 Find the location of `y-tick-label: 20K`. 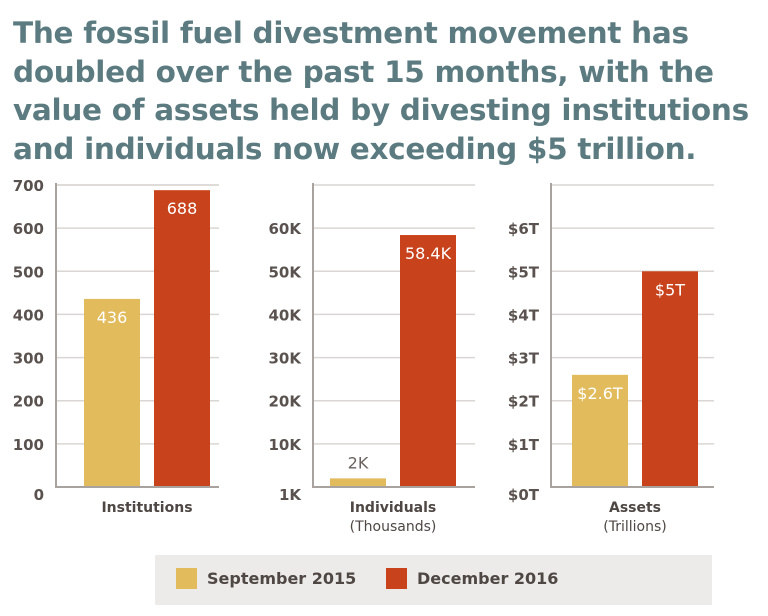

y-tick-label: 20K is located at coordinates (286, 402).